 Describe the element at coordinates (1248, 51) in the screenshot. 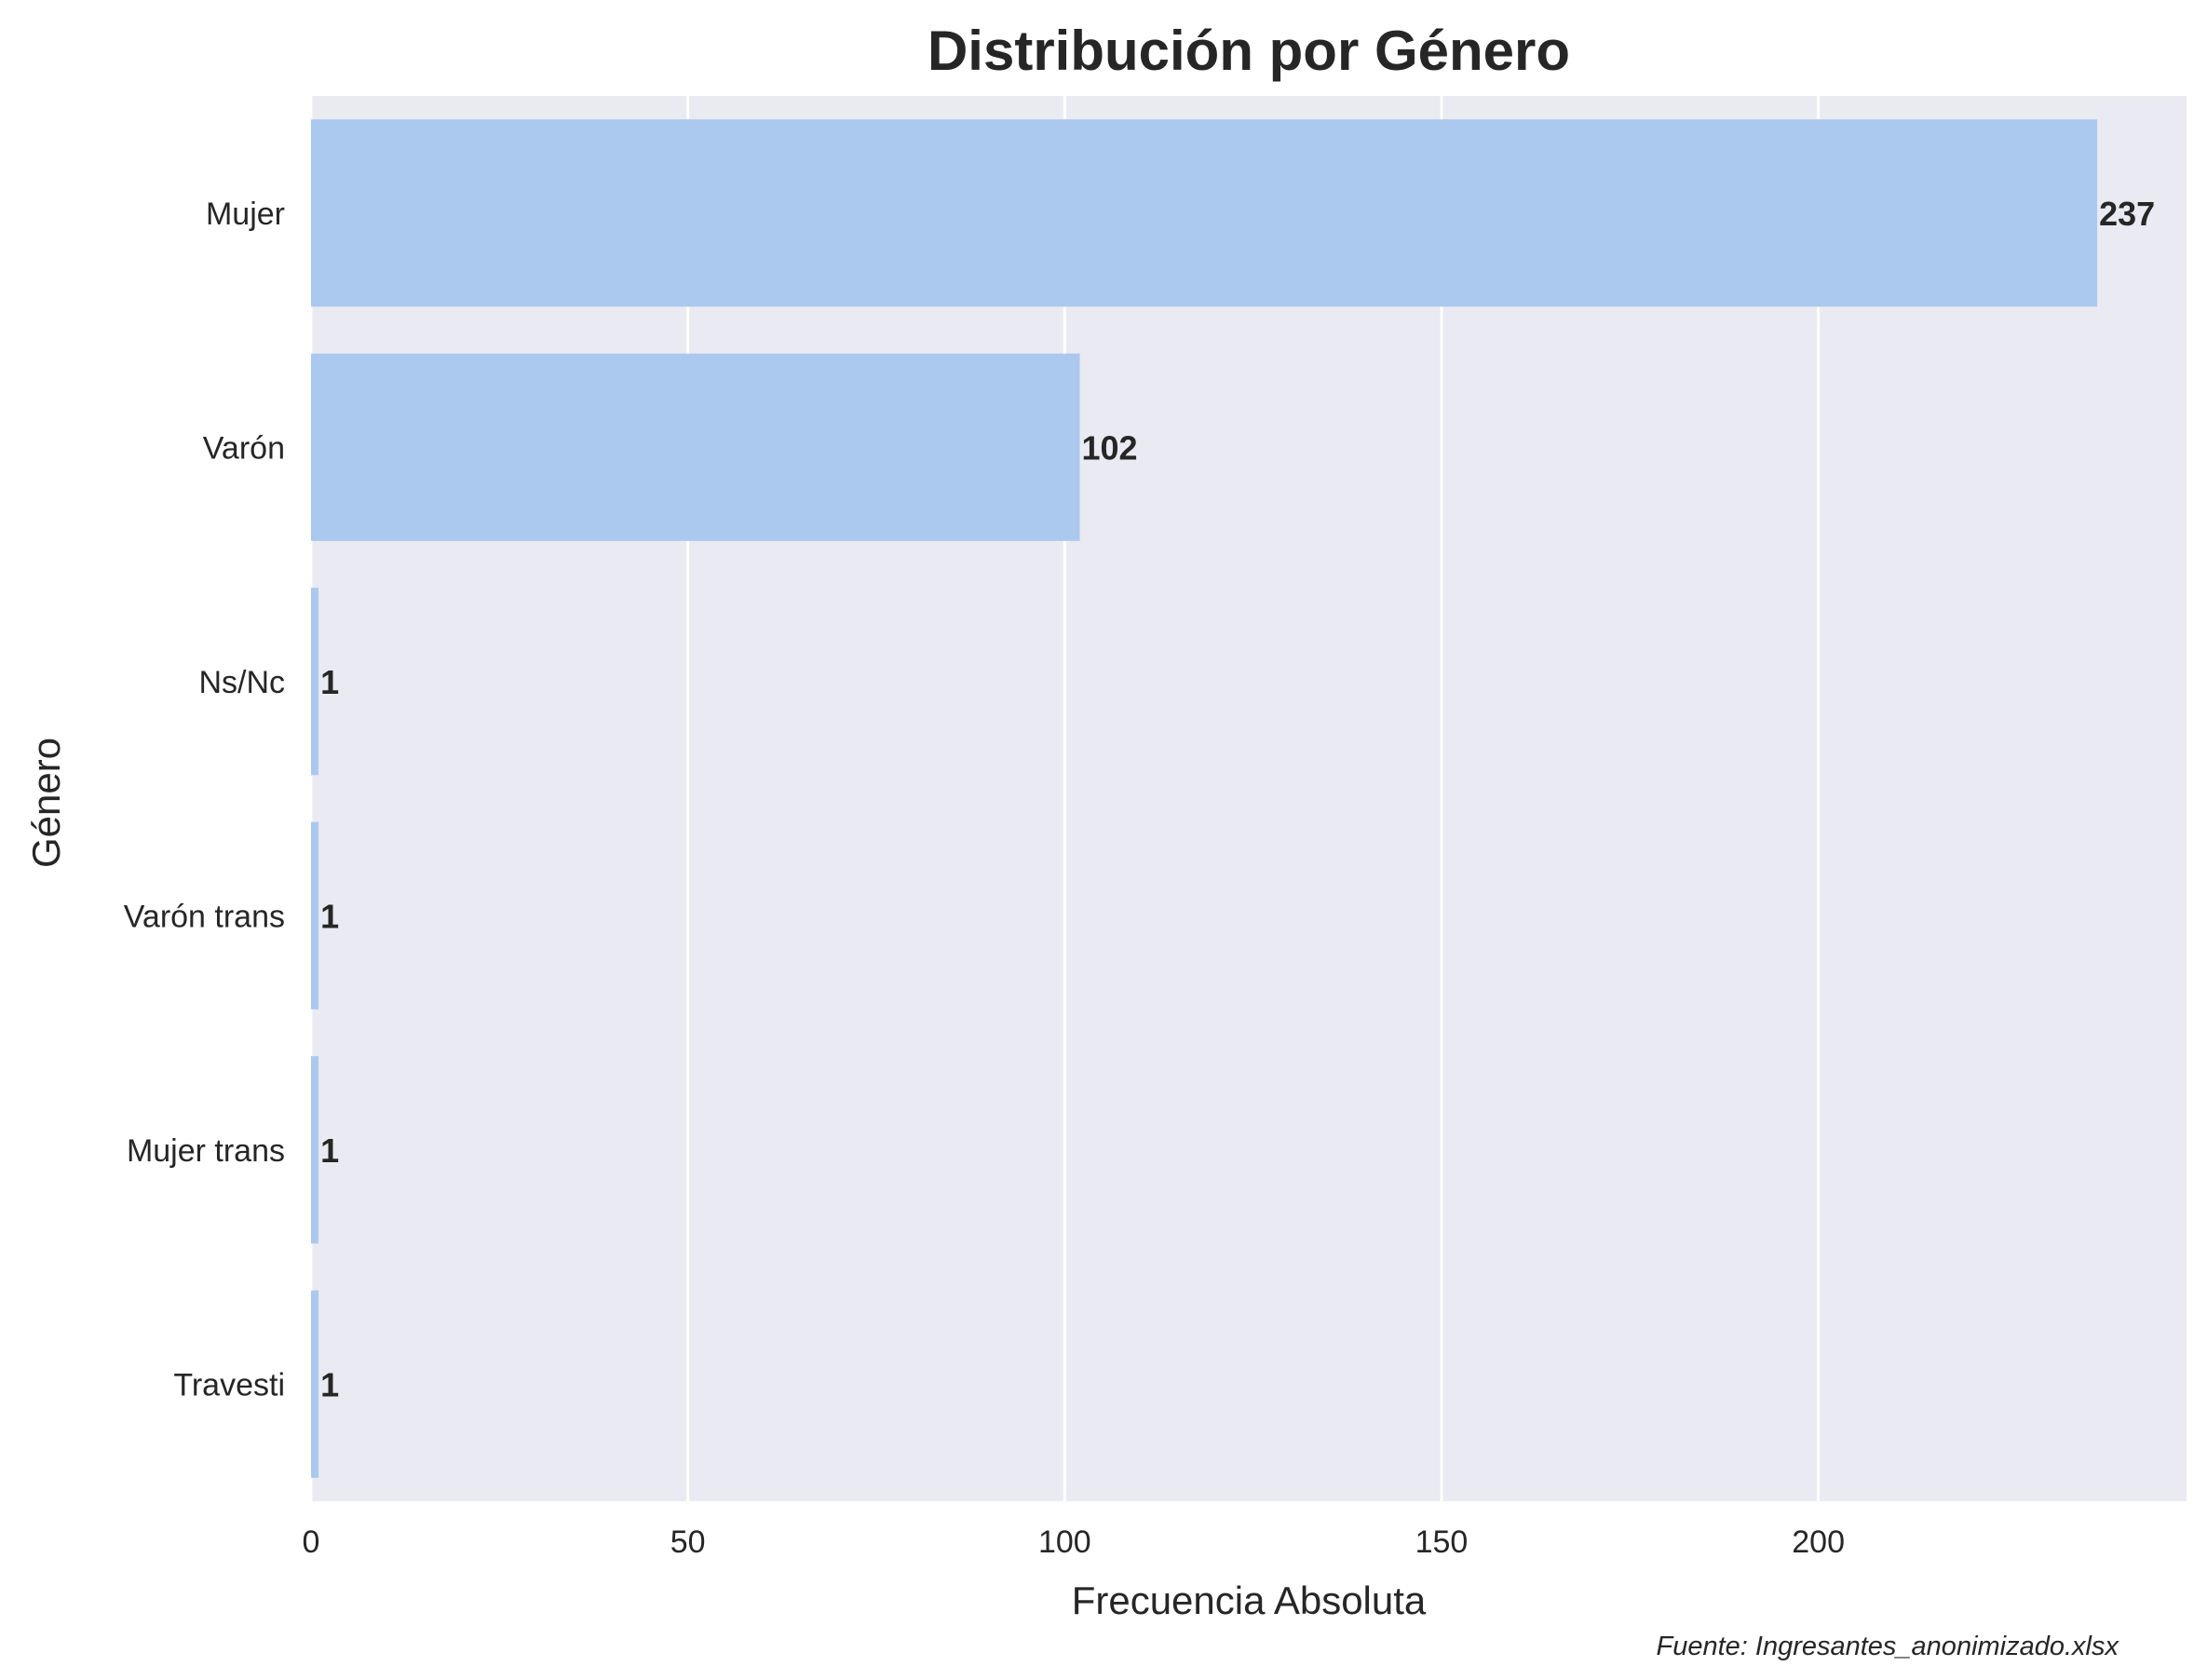

I see `chart-title: Distribución por Género` at that location.